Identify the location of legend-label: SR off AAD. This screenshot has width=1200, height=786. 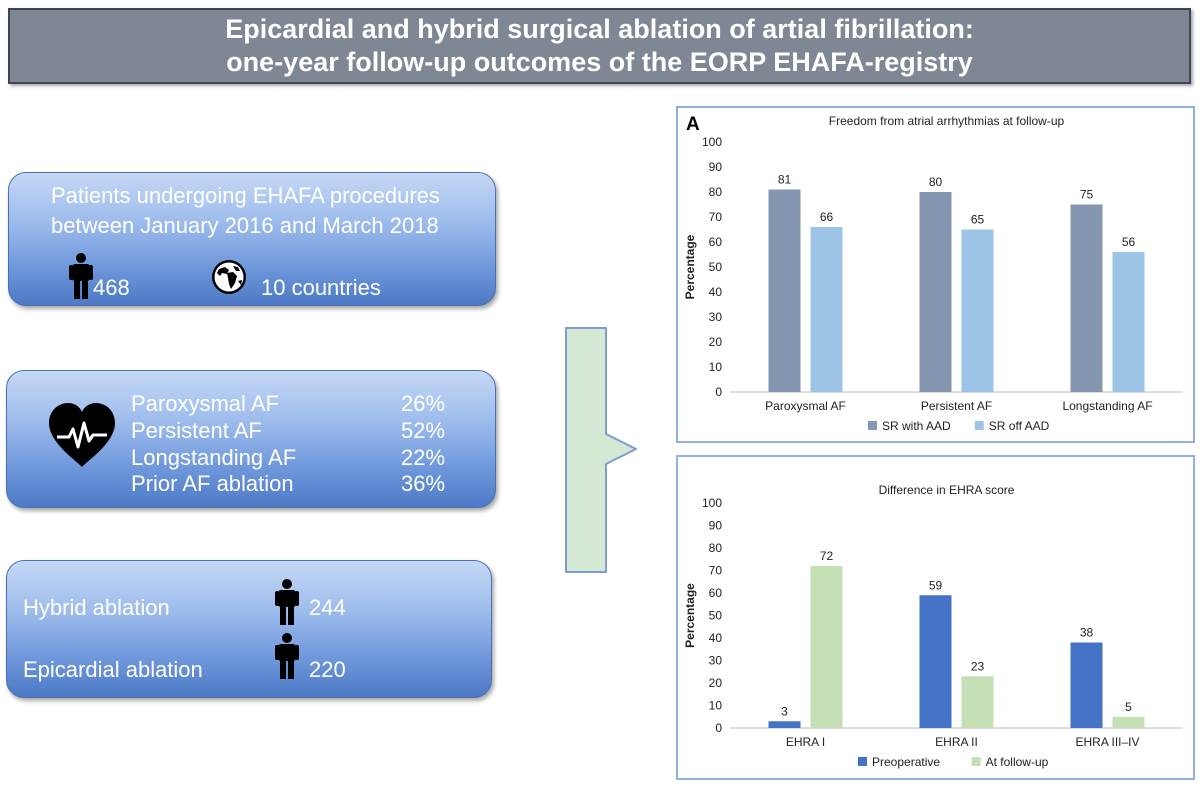
(1019, 426).